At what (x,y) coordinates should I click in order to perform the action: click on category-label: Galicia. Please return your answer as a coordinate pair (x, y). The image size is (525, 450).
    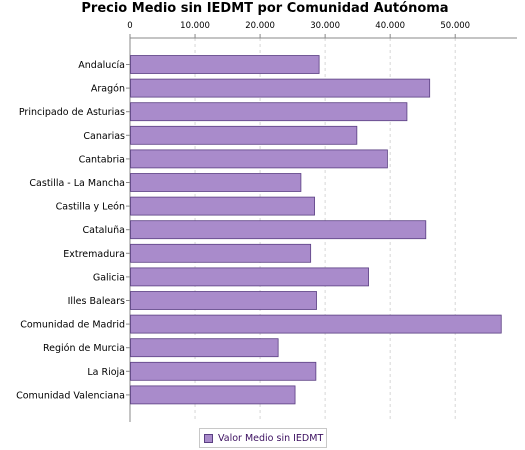
    Looking at the image, I should click on (109, 277).